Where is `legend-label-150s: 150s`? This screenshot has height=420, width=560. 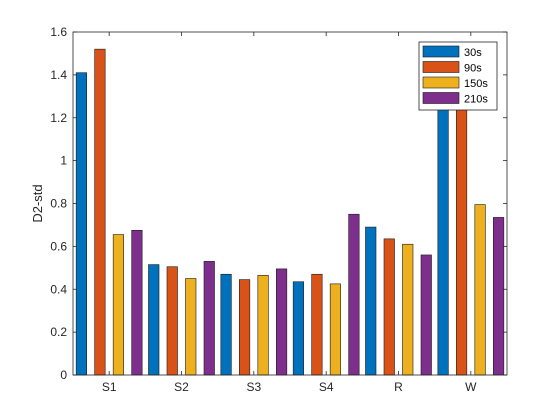
legend-label-150s: 150s is located at coordinates (476, 84).